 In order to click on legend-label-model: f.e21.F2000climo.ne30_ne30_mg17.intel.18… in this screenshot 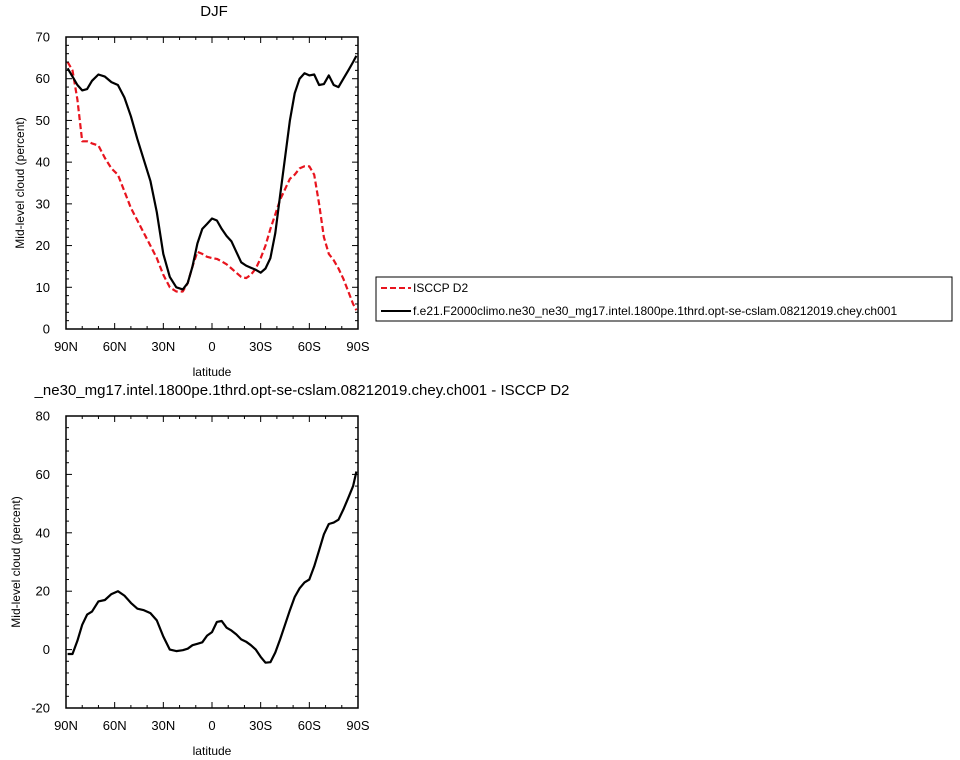, I will do `click(655, 311)`.